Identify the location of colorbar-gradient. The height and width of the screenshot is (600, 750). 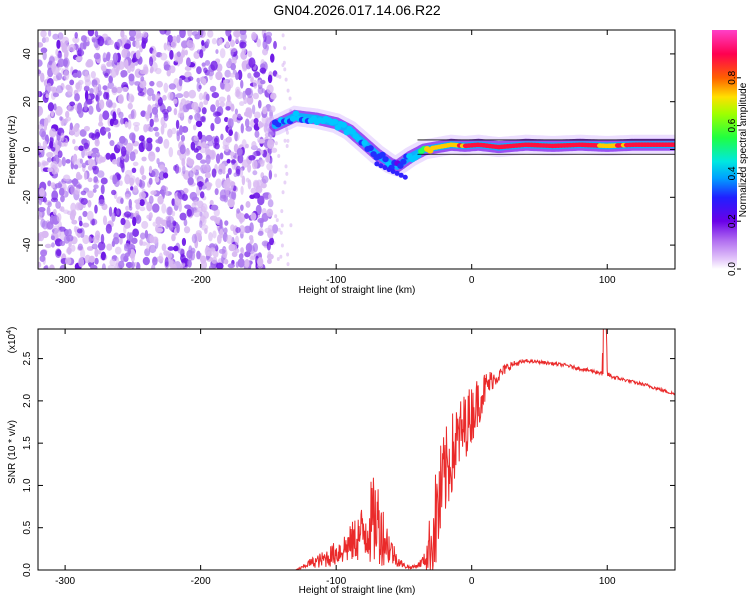
(724, 149).